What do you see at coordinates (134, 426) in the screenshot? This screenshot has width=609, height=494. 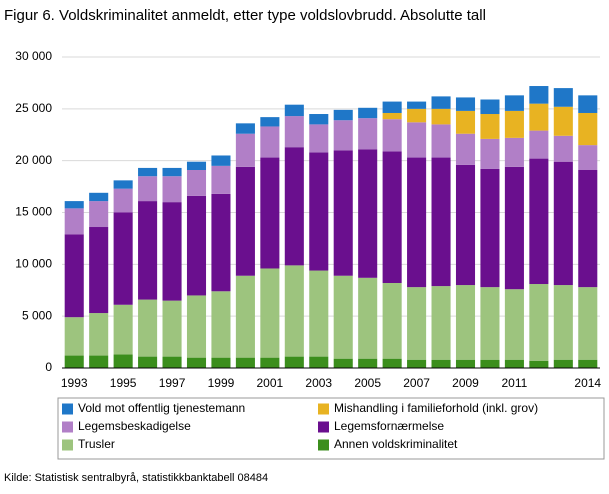 I see `legend-label: Legemsbeskadigelse` at bounding box center [134, 426].